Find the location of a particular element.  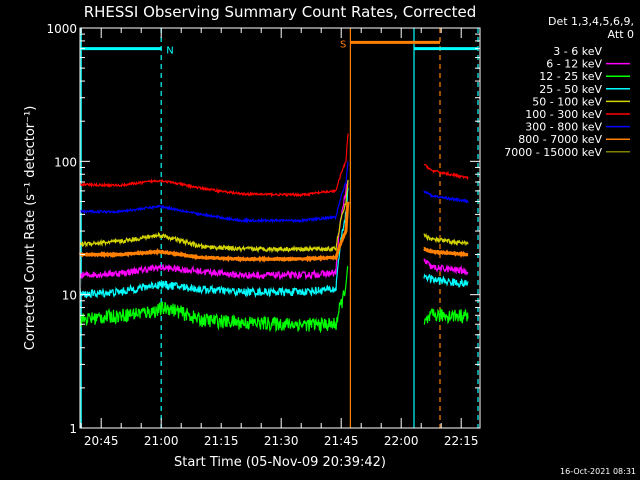

series-25-50-kev is located at coordinates (274, 243).